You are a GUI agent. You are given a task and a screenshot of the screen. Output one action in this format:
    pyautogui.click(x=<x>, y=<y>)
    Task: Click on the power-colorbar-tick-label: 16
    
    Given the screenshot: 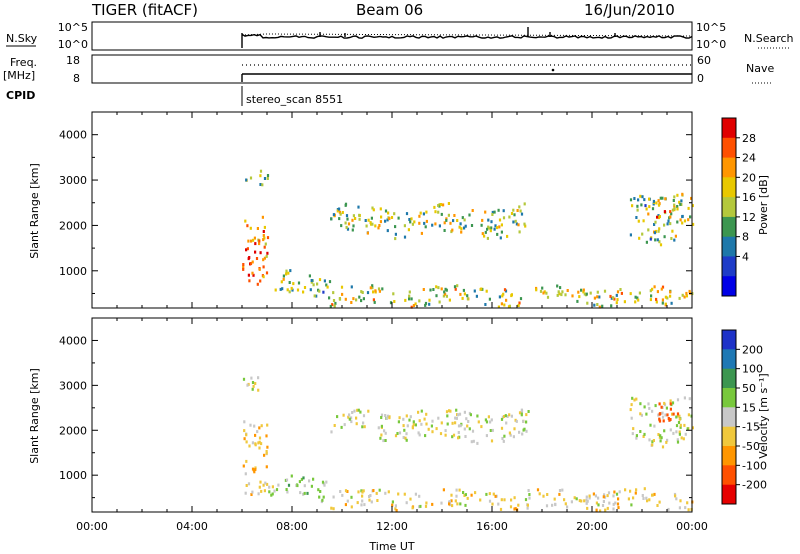 What is the action you would take?
    pyautogui.click(x=749, y=197)
    